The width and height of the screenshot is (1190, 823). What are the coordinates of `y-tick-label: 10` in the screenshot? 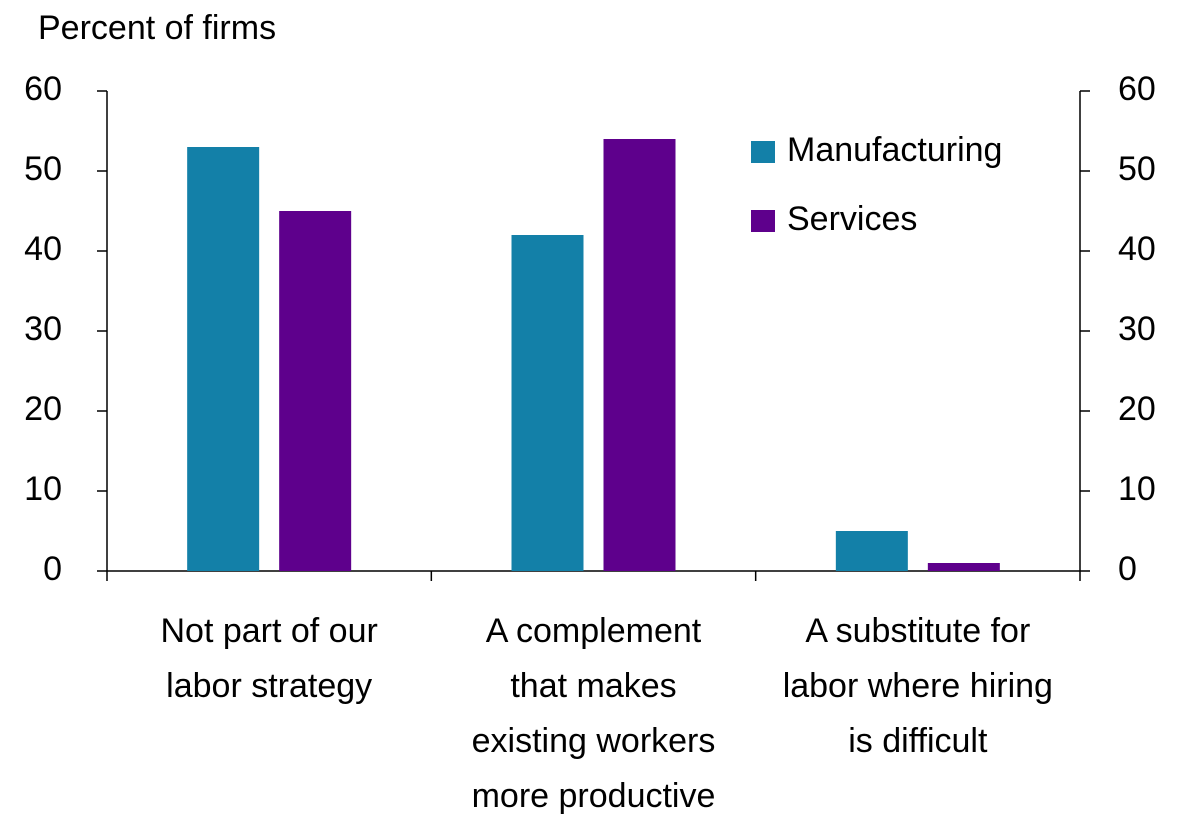 It's located at (43, 489).